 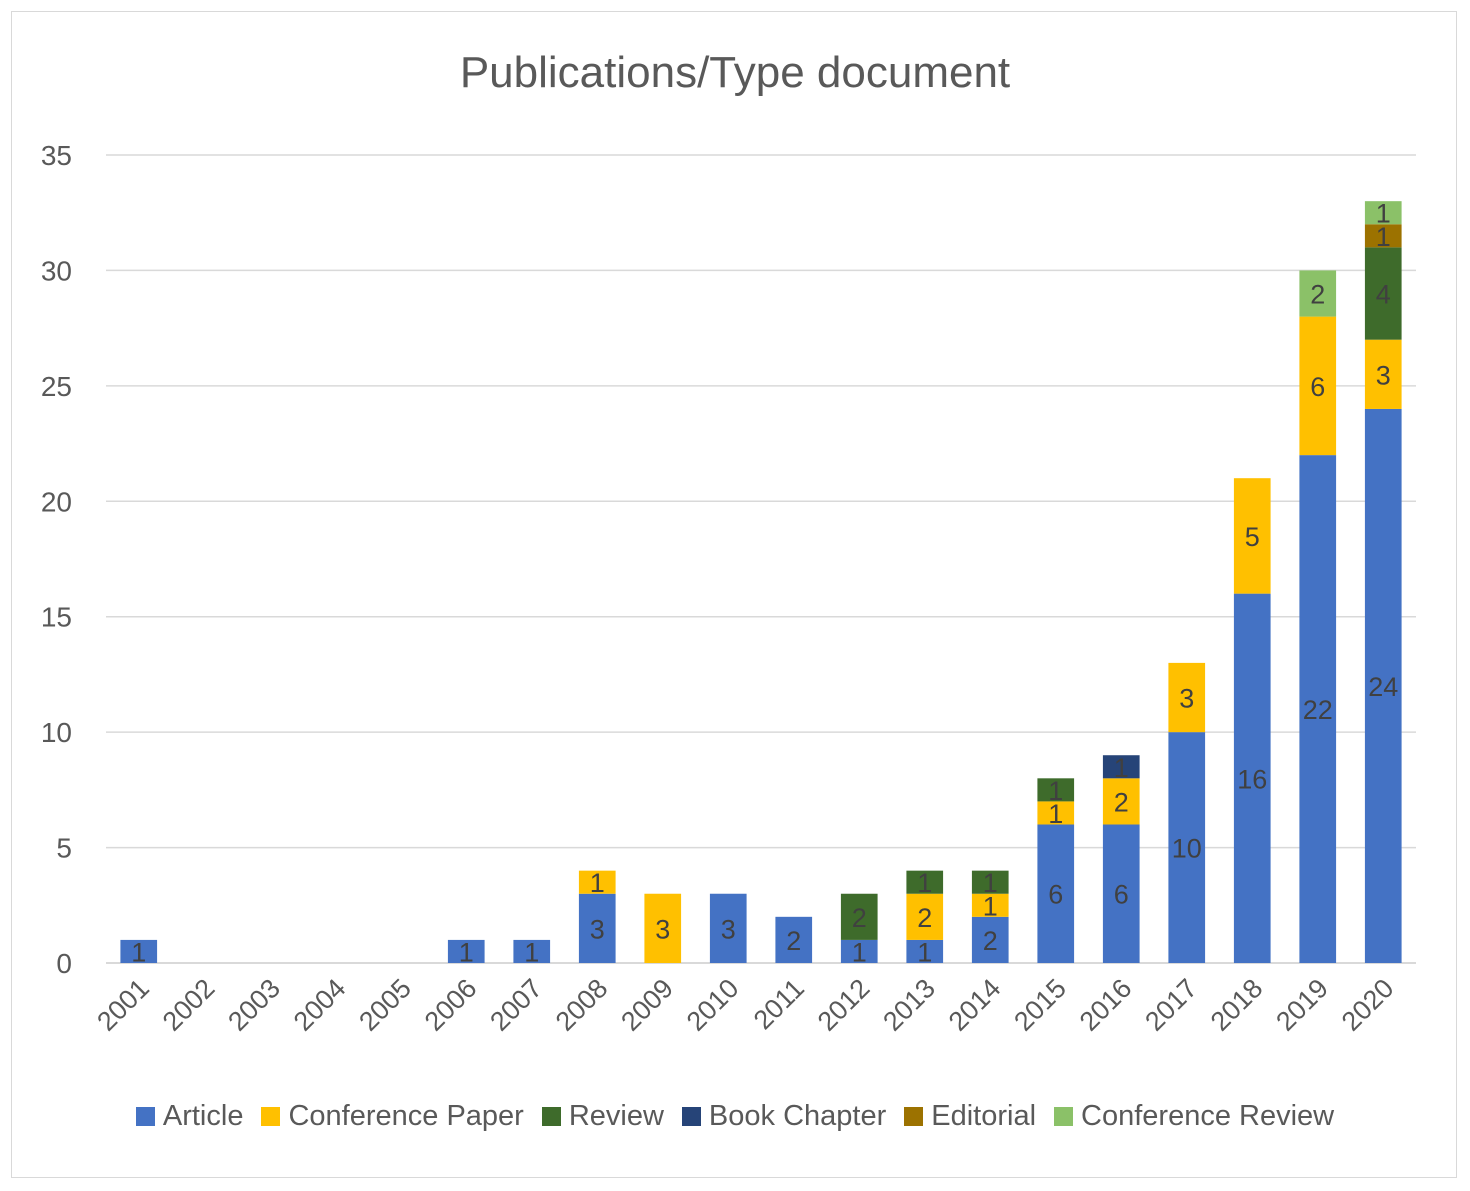 I want to click on data-label: 22, so click(x=1318, y=710).